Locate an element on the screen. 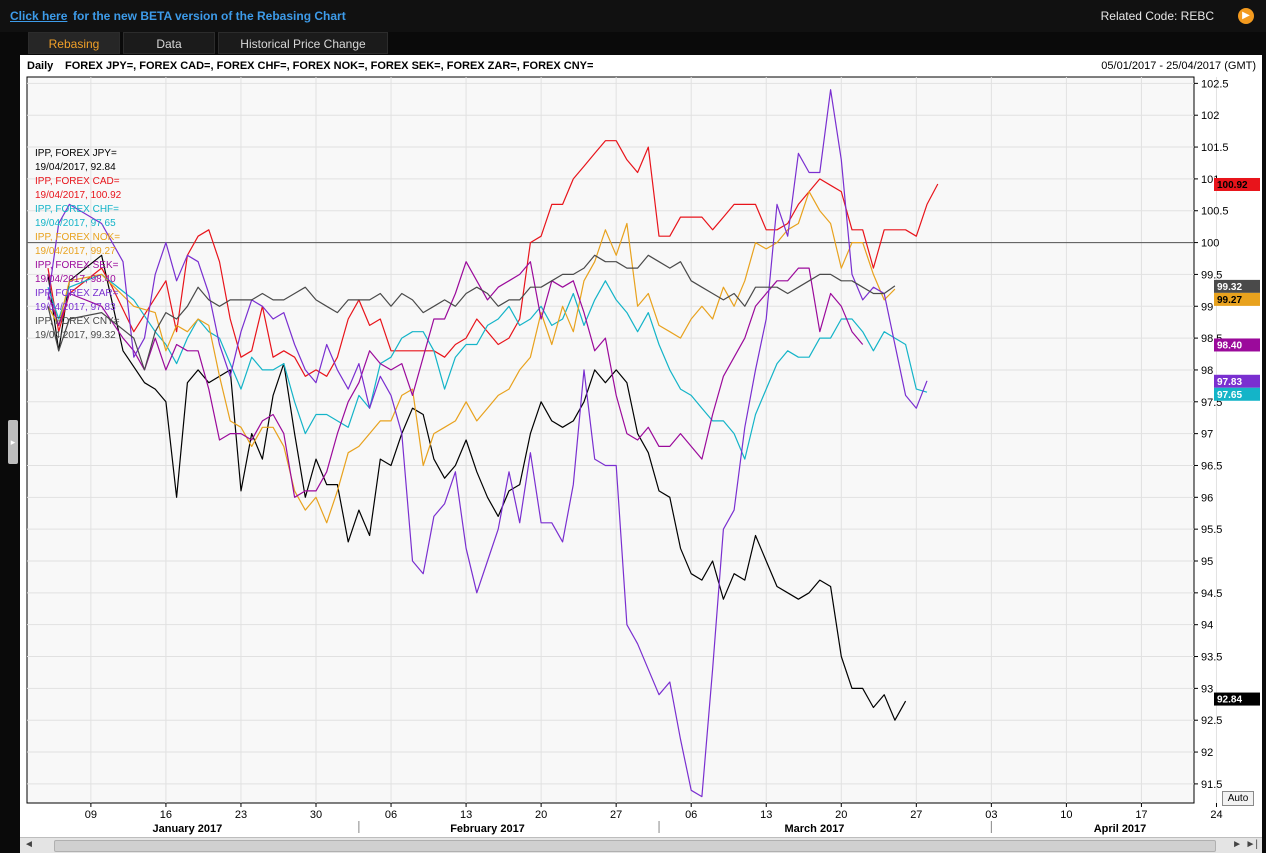  legend-value: 19/04/2017, 99.27 is located at coordinates (75, 251).